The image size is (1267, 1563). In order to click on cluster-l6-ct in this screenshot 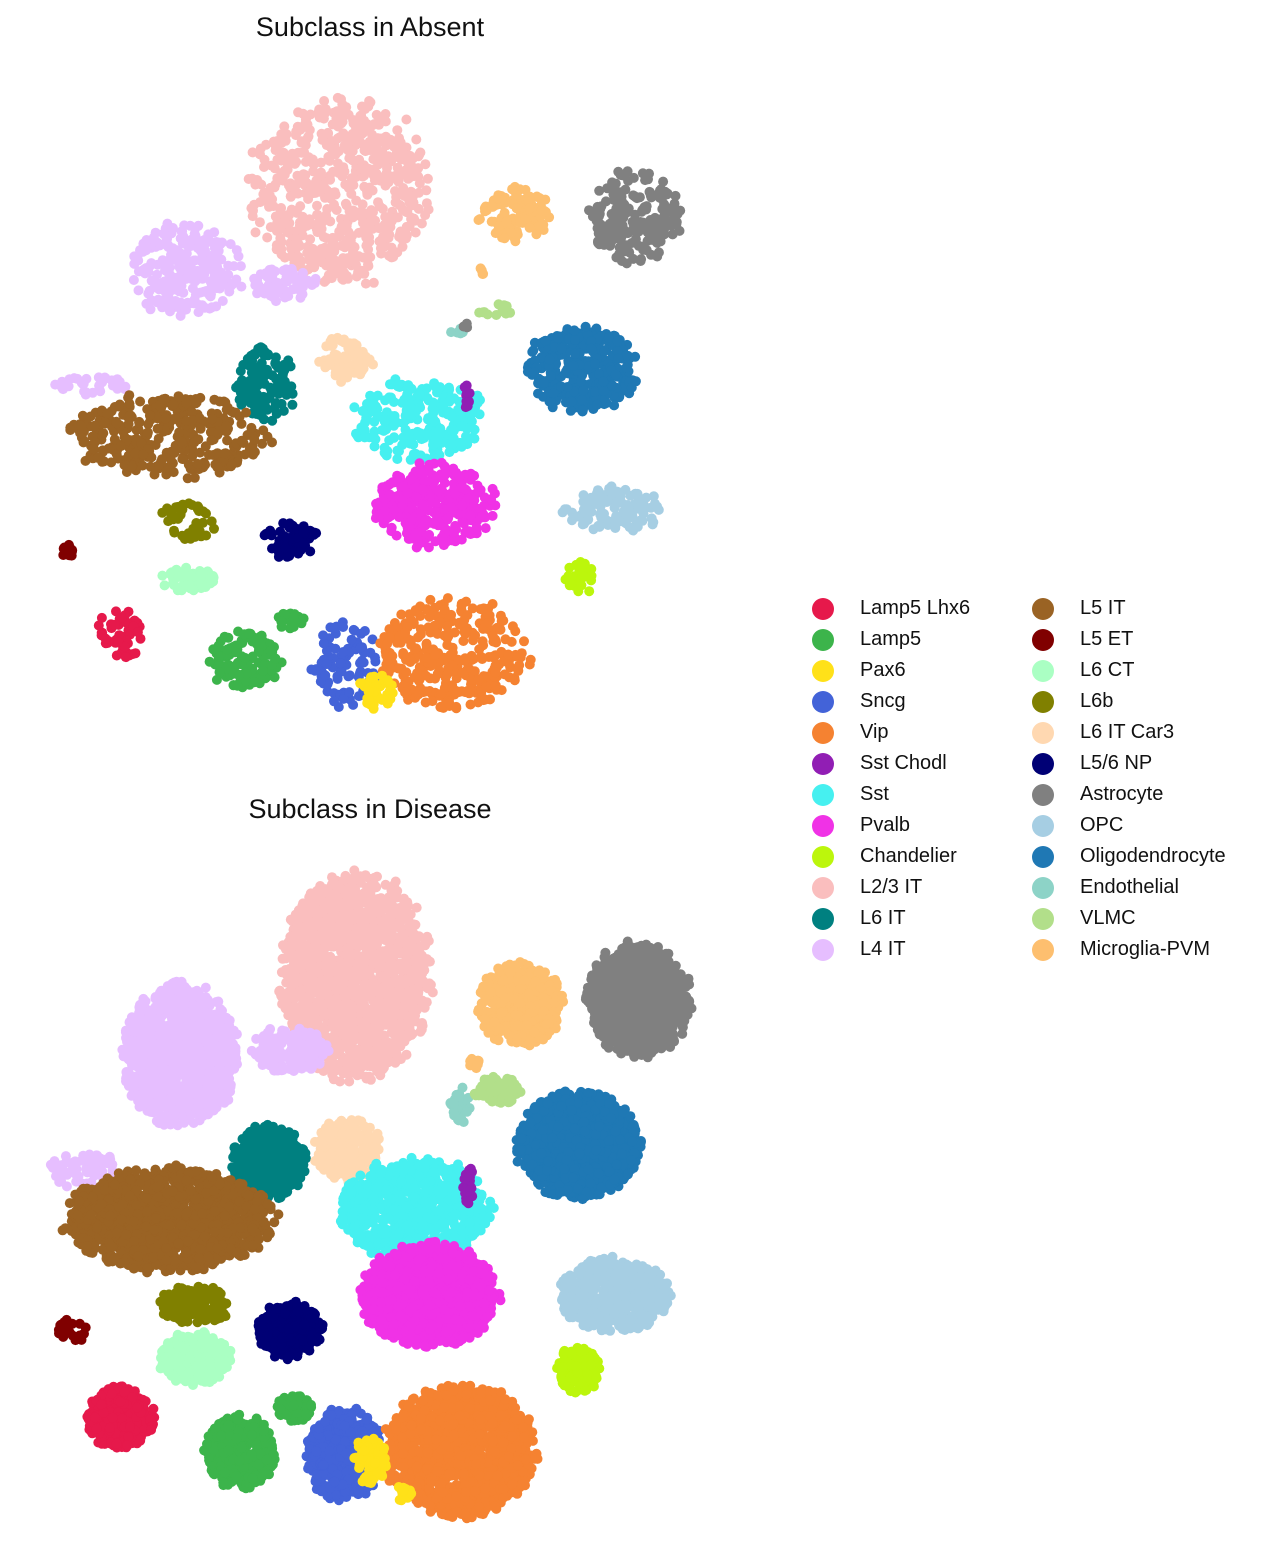, I will do `click(188, 579)`.